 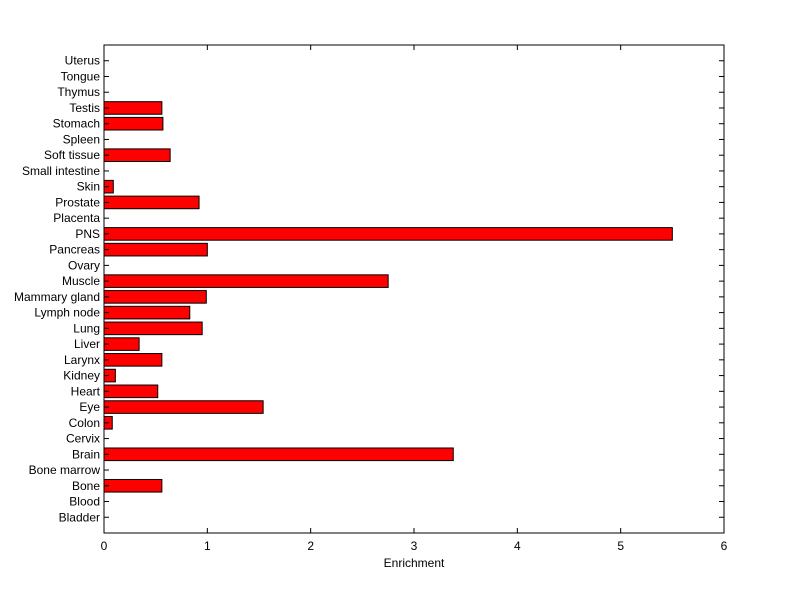 I want to click on x-tick-label: 0, so click(x=104, y=546).